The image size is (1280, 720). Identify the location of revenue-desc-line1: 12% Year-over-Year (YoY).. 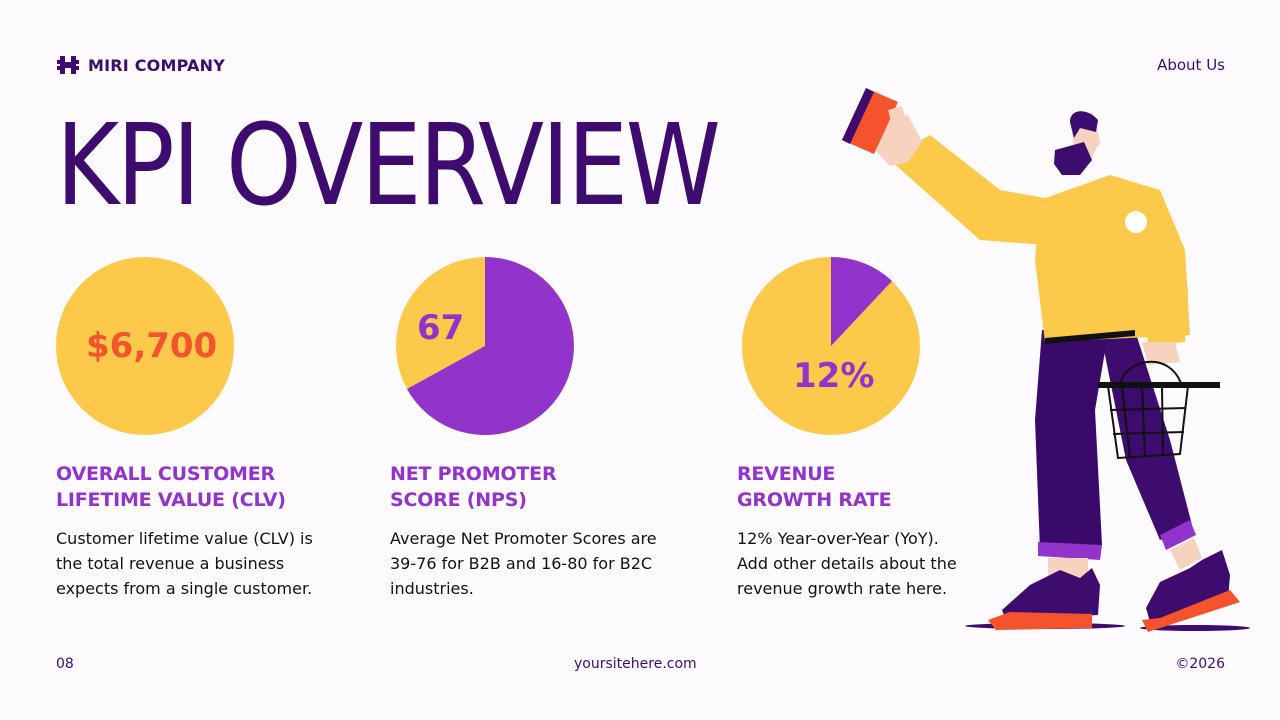
(838, 538).